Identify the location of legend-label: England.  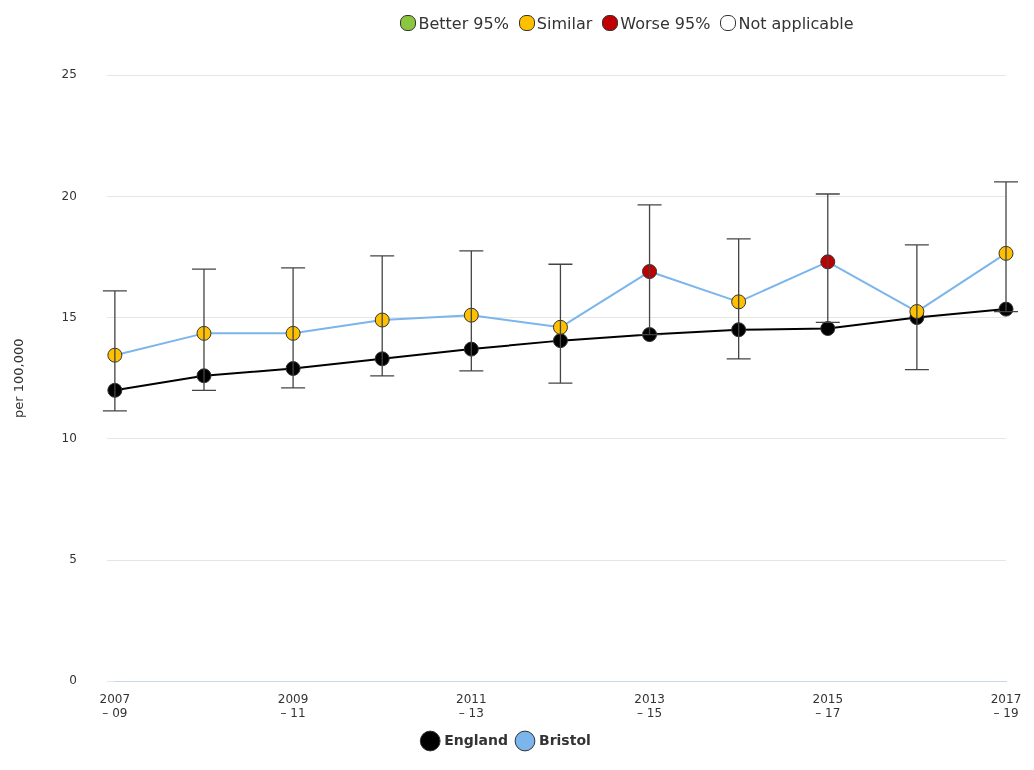
(476, 739).